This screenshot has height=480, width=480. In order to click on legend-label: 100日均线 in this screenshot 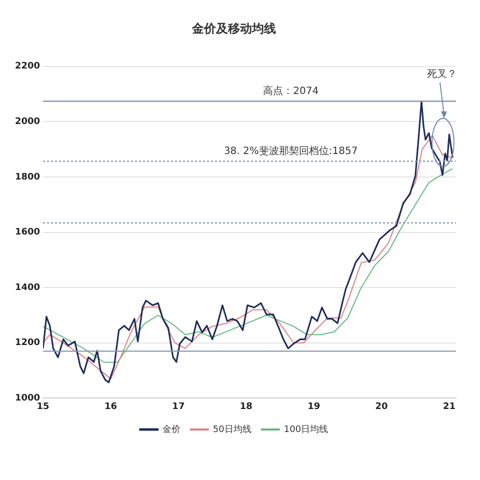, I will do `click(306, 429)`.